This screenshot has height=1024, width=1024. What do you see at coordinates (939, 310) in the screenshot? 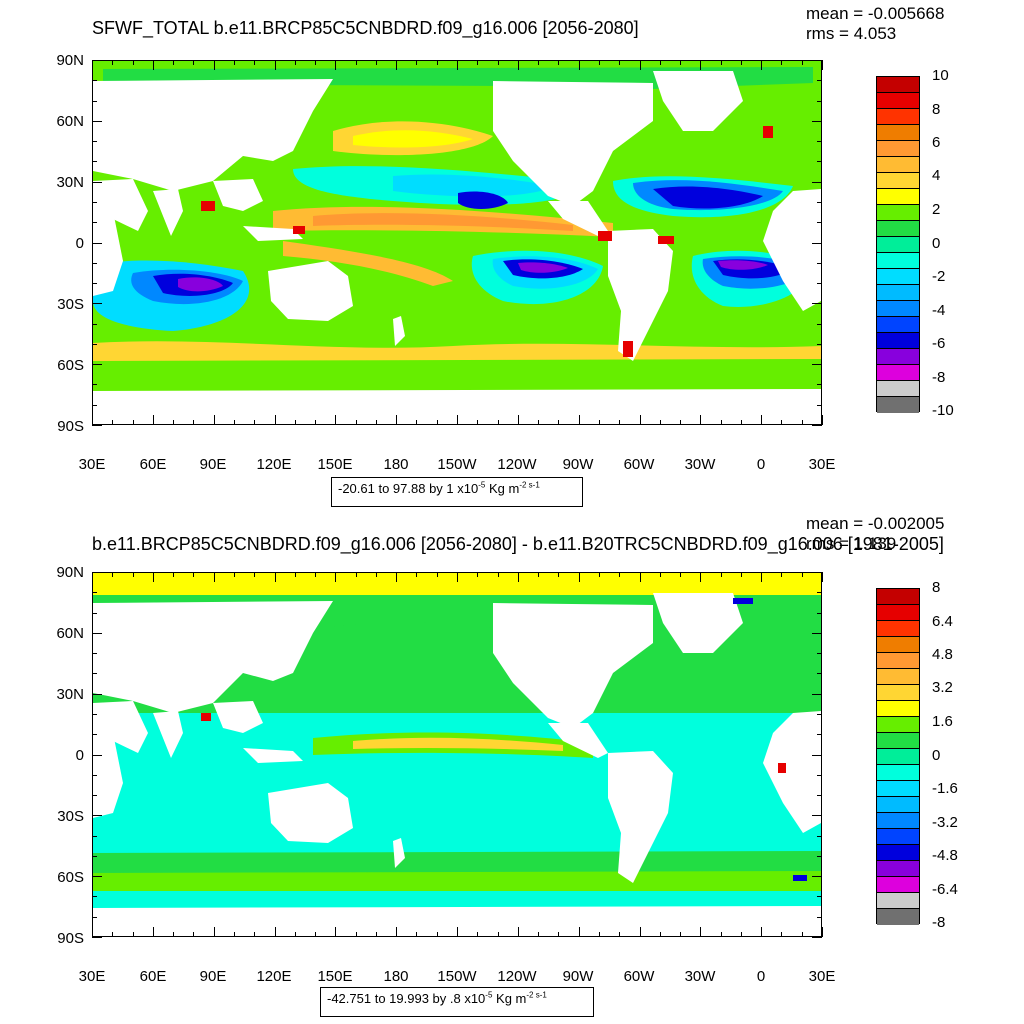
I see `colorbar-label: -4` at bounding box center [939, 310].